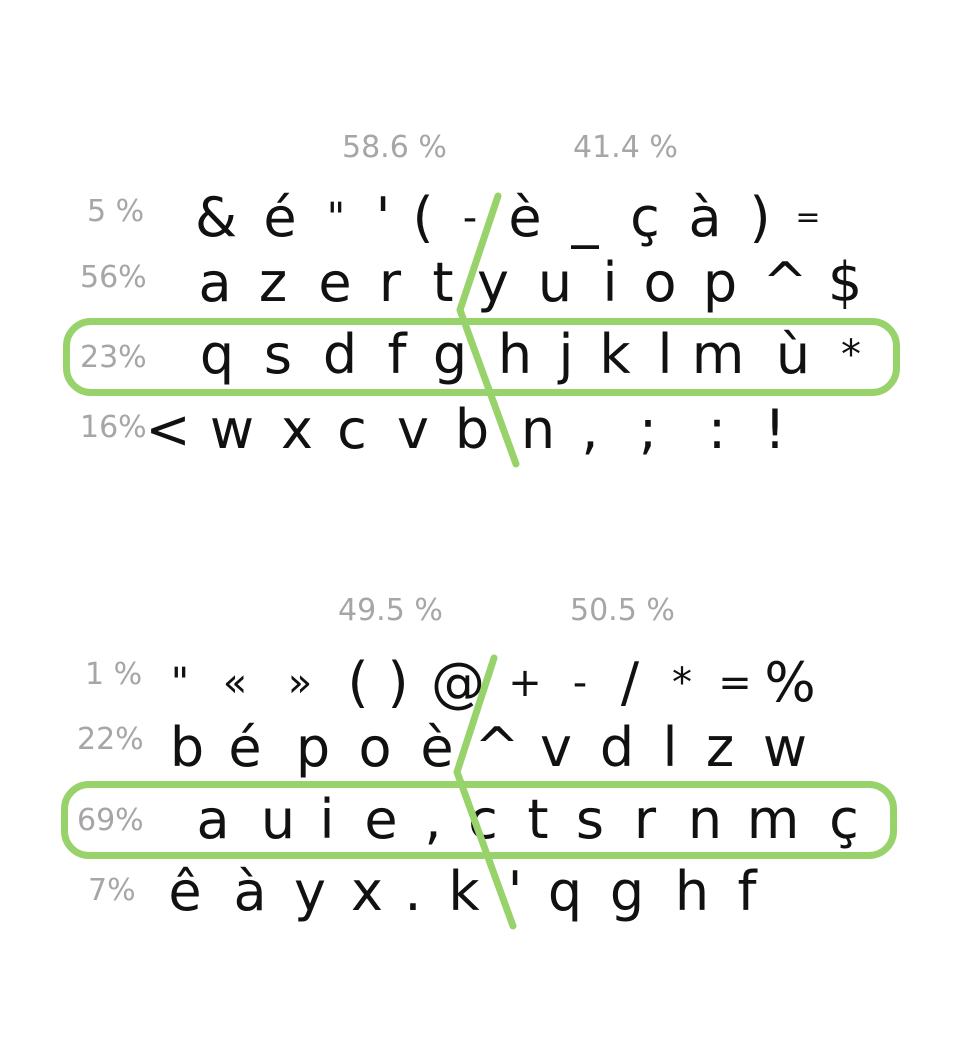 This screenshot has height=1050, width=962. Describe the element at coordinates (515, 354) in the screenshot. I see `azerty-key-home-5: h` at that location.